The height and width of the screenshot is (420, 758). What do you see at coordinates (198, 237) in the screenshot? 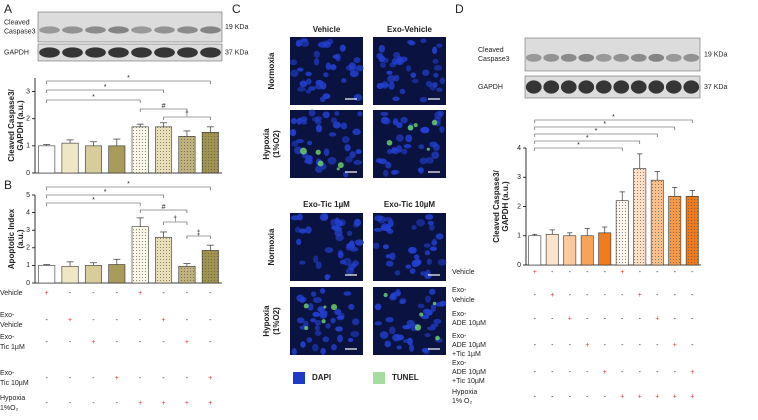
I see `significance-bracket` at bounding box center [198, 237].